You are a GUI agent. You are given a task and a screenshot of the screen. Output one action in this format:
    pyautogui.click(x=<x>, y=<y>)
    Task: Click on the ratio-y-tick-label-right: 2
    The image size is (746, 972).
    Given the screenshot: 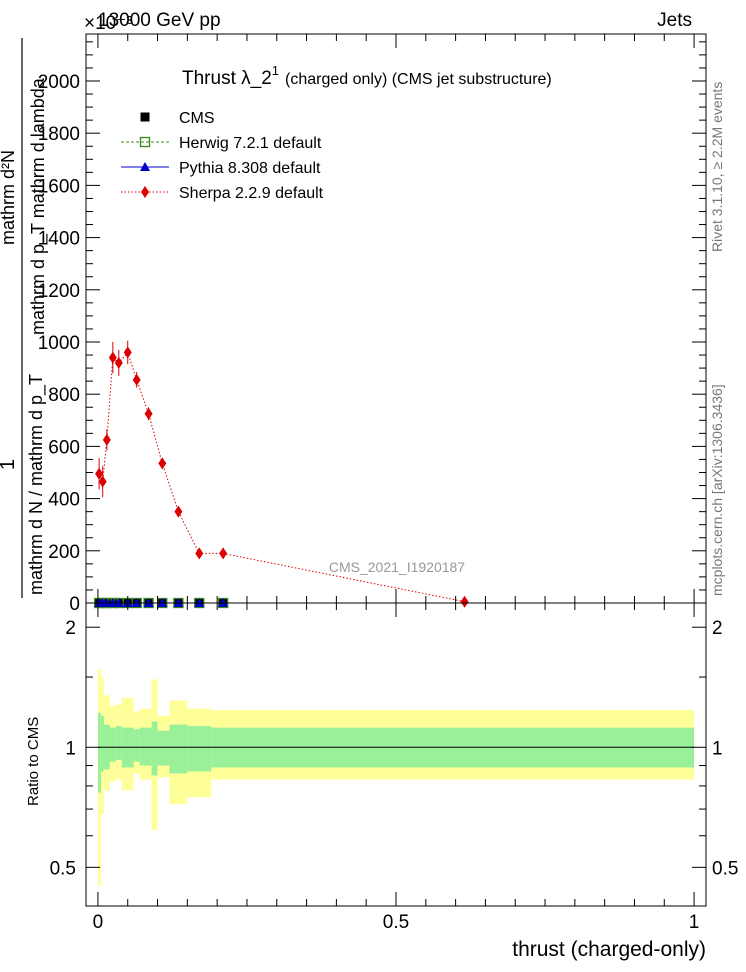 What is the action you would take?
    pyautogui.click(x=717, y=628)
    